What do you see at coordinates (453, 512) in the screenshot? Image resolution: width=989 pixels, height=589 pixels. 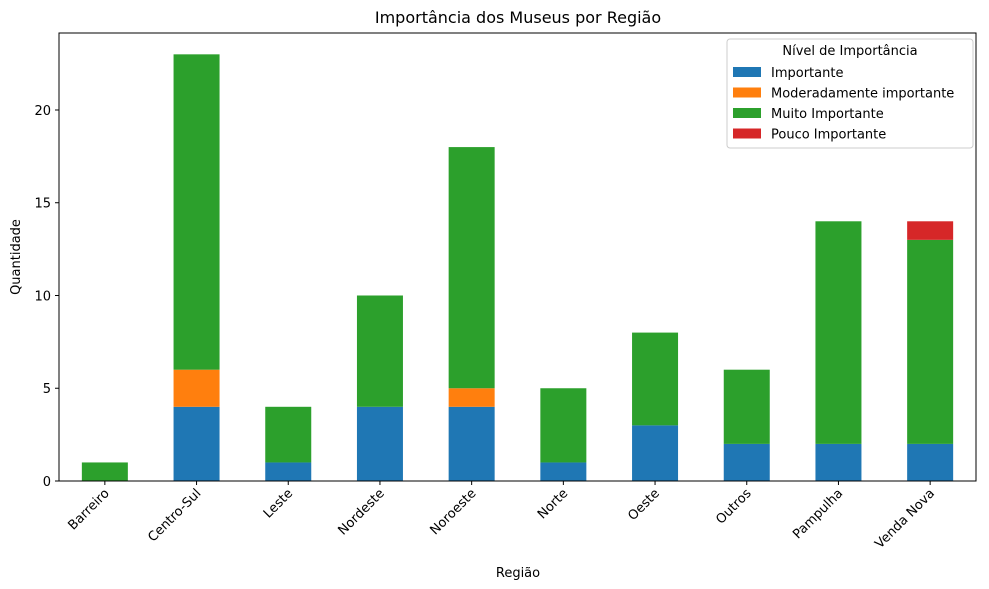 I see `x-tick-label: Noroeste` at bounding box center [453, 512].